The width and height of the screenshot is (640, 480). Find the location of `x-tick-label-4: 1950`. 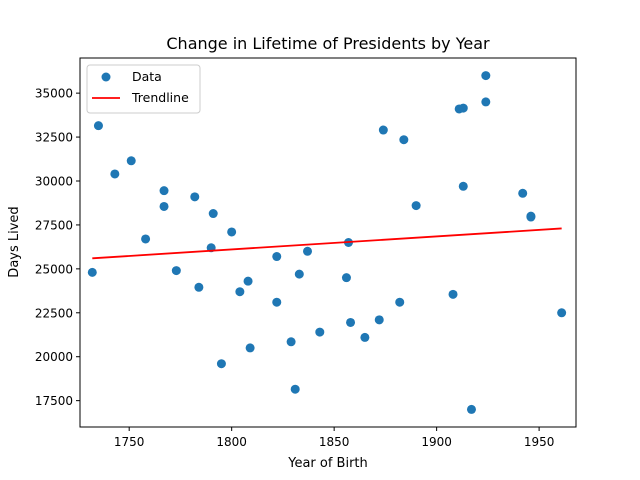

x-tick-label-4: 1950 is located at coordinates (539, 442).